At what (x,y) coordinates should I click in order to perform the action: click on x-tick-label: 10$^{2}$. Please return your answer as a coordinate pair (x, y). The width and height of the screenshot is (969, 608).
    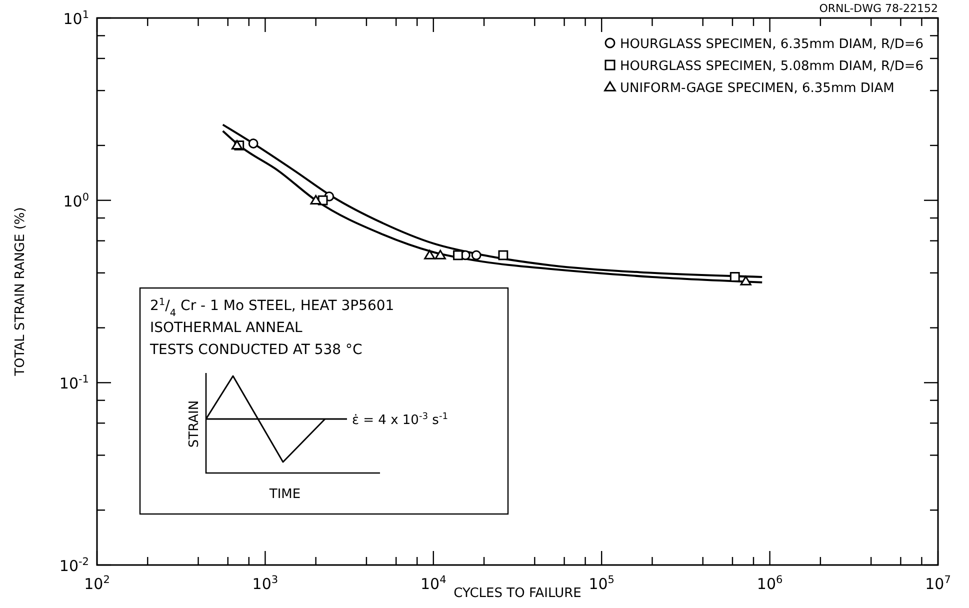
    Looking at the image, I should click on (97, 583).